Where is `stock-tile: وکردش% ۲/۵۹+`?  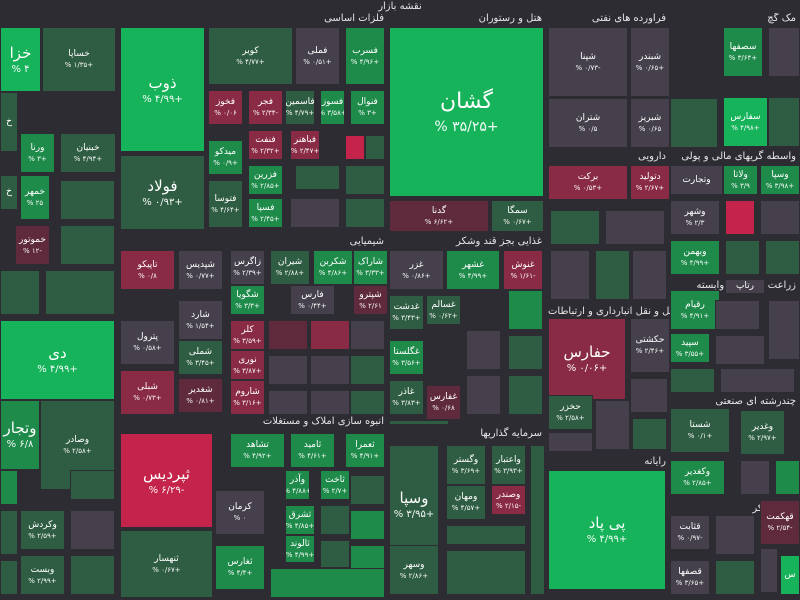 stock-tile: وکردش% ۲/۵۹+ is located at coordinates (42, 530).